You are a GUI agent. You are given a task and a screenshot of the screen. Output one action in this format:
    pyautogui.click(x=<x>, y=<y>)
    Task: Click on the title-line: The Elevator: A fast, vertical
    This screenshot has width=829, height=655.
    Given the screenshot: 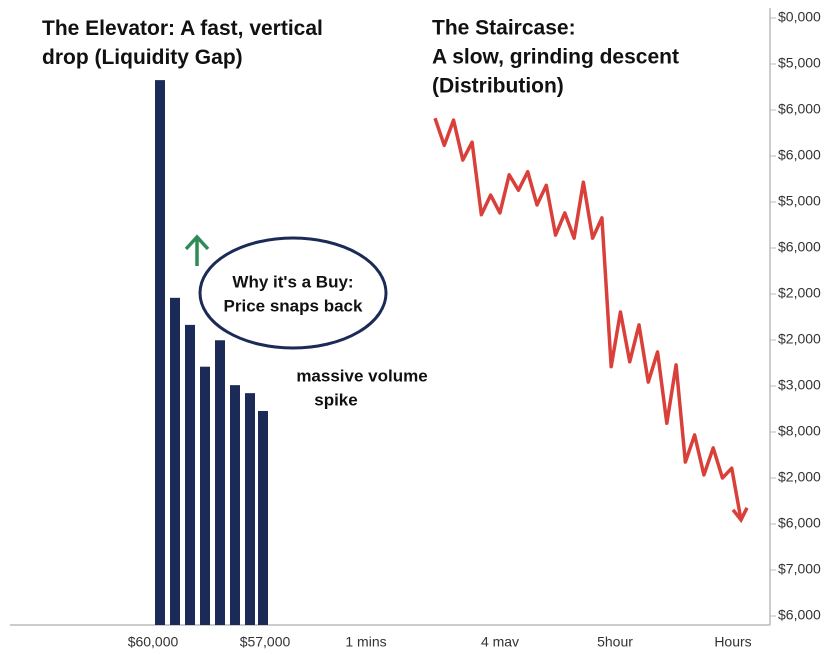 What is the action you would take?
    pyautogui.click(x=182, y=28)
    